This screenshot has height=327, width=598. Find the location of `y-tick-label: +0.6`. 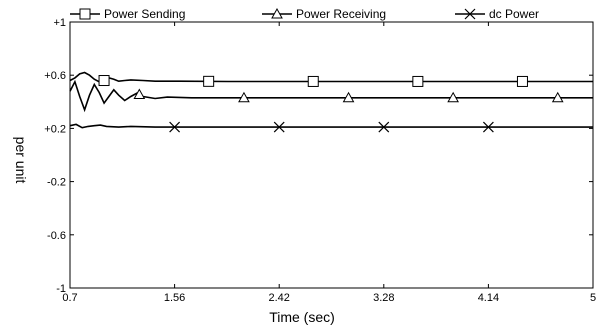

y-tick-label: +0.6 is located at coordinates (55, 76).